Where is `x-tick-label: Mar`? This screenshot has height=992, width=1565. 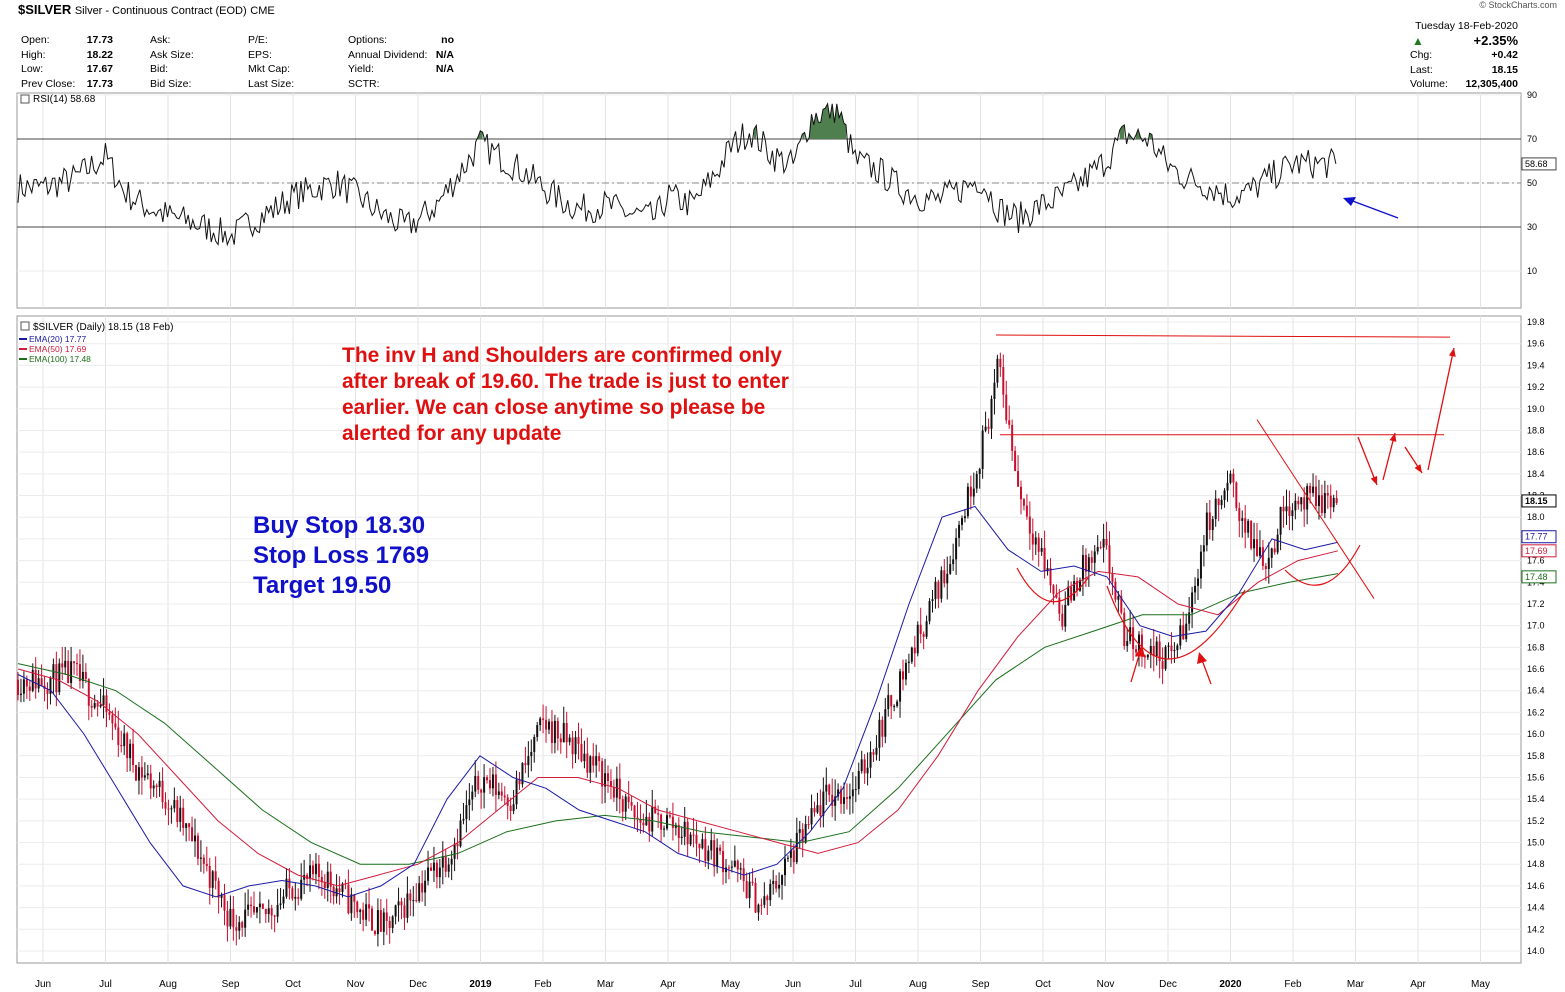 x-tick-label: Mar is located at coordinates (1356, 984).